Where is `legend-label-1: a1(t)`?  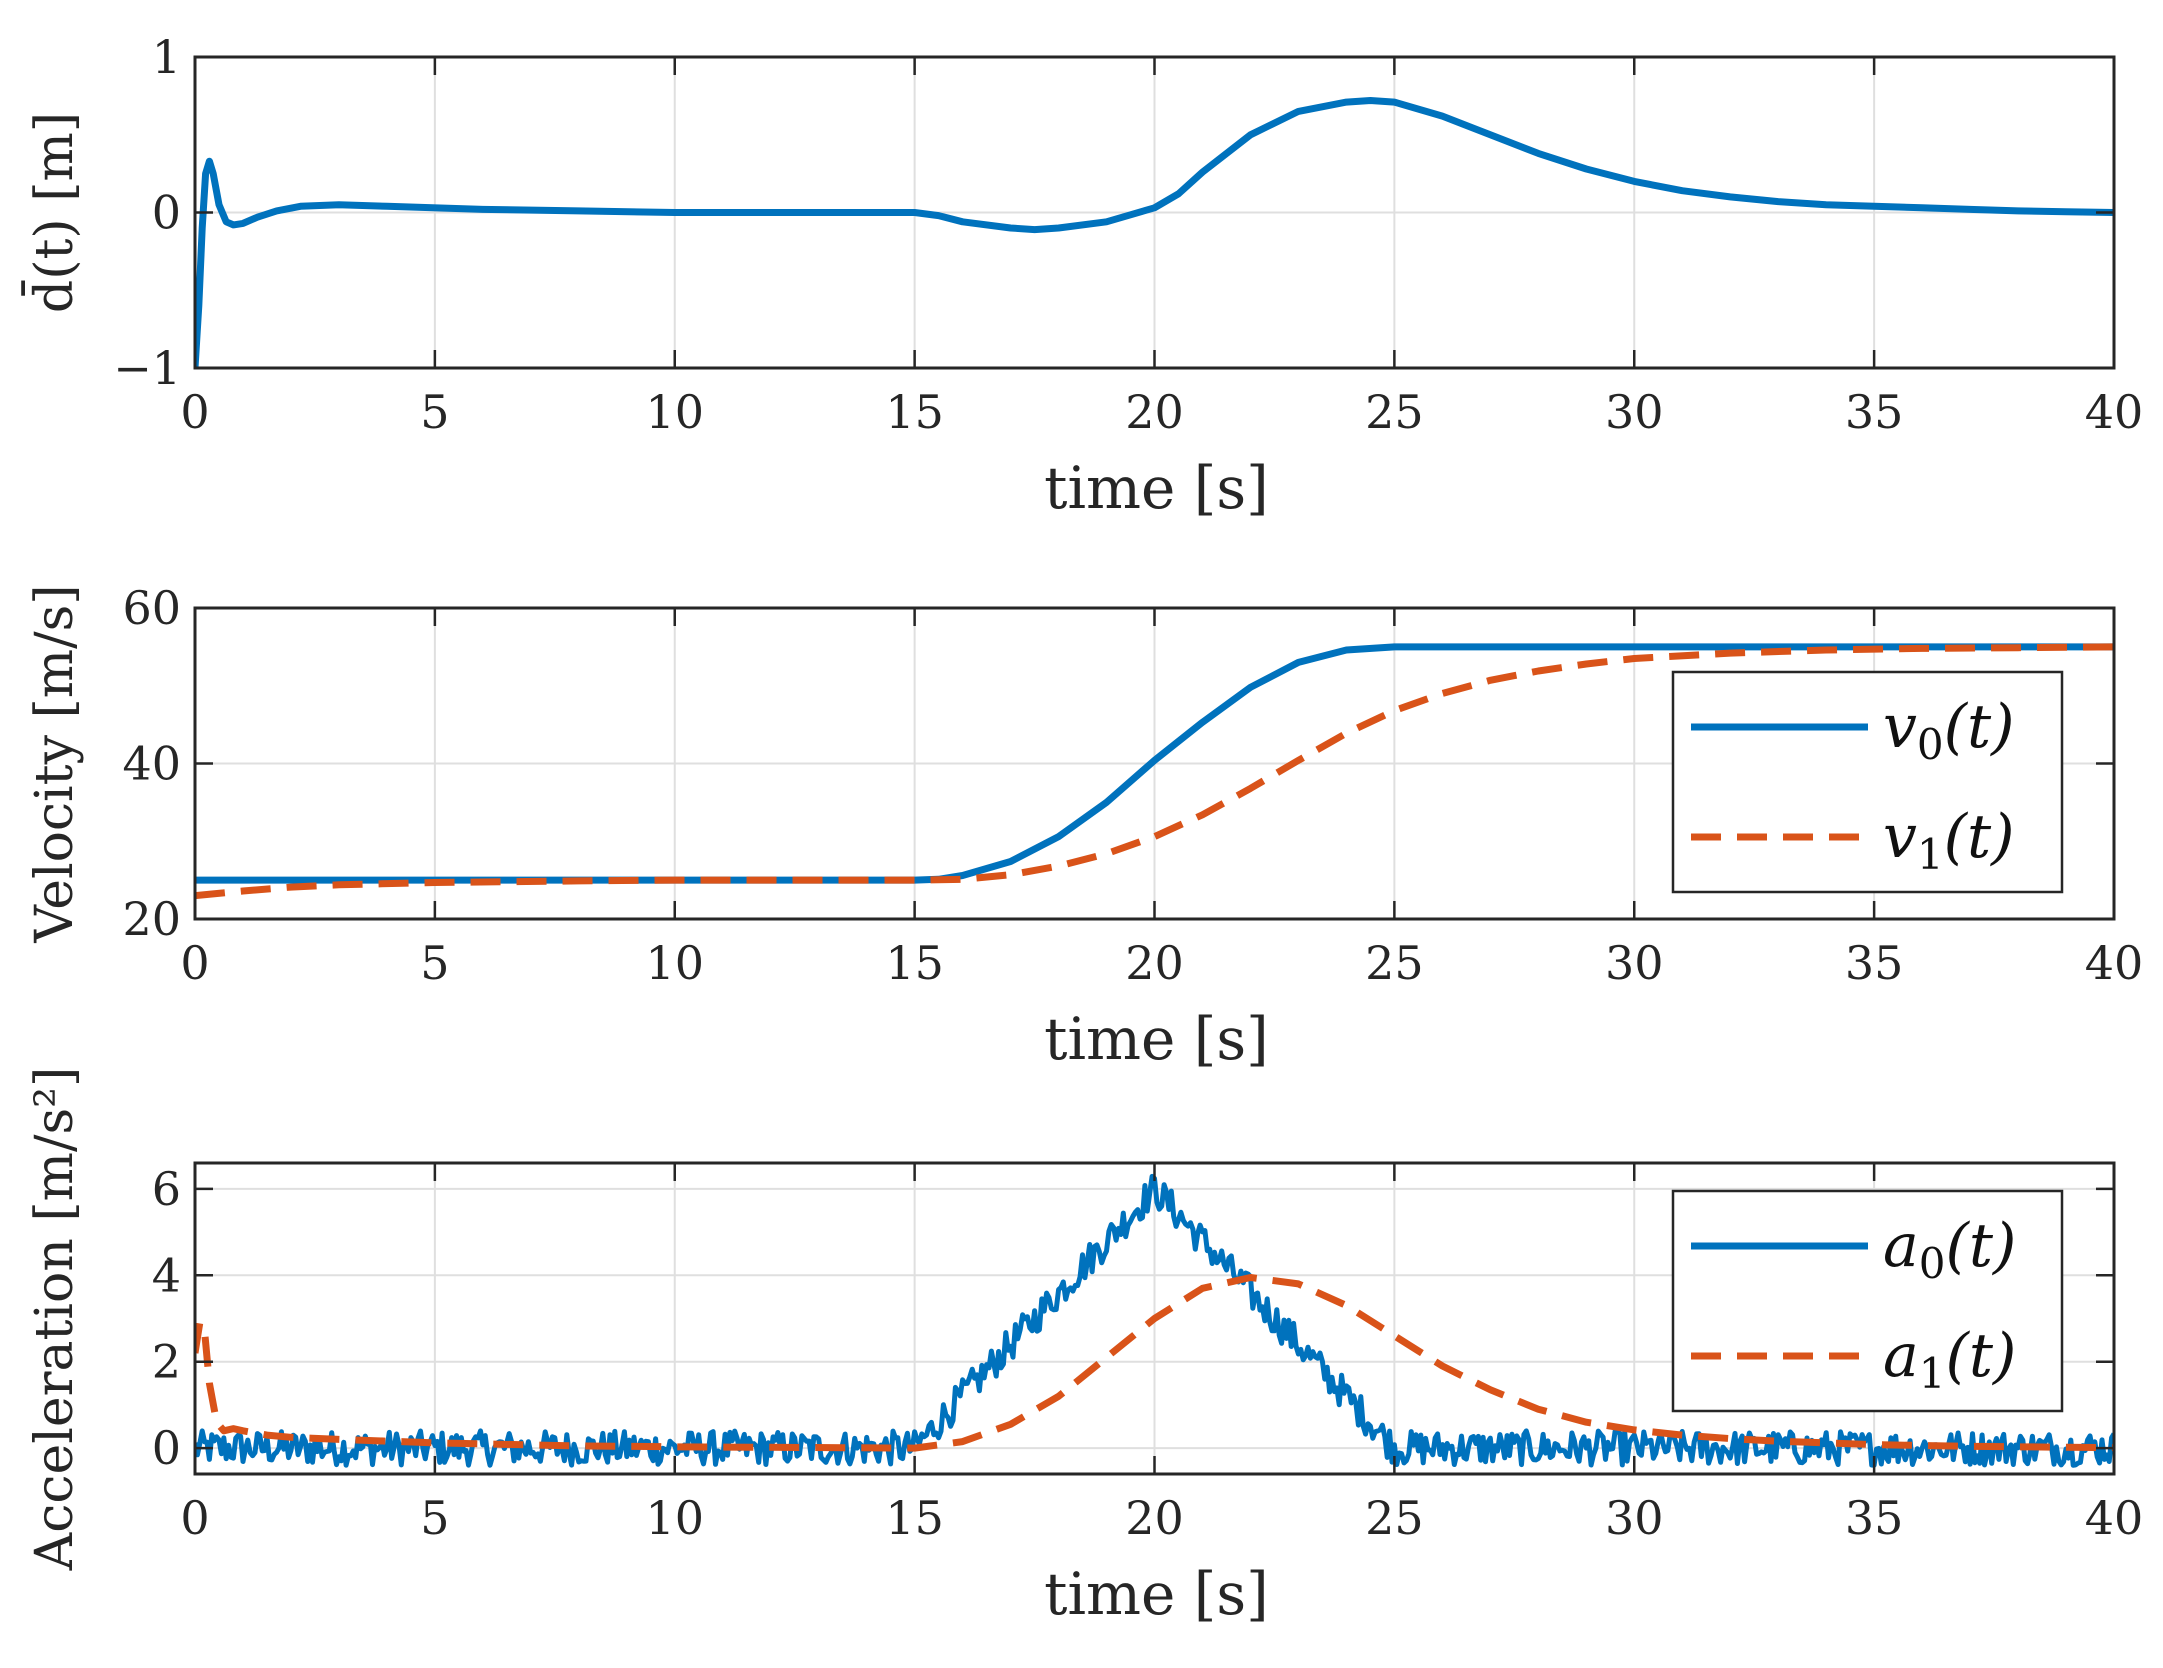
legend-label-1: a1(t) is located at coordinates (1949, 1359).